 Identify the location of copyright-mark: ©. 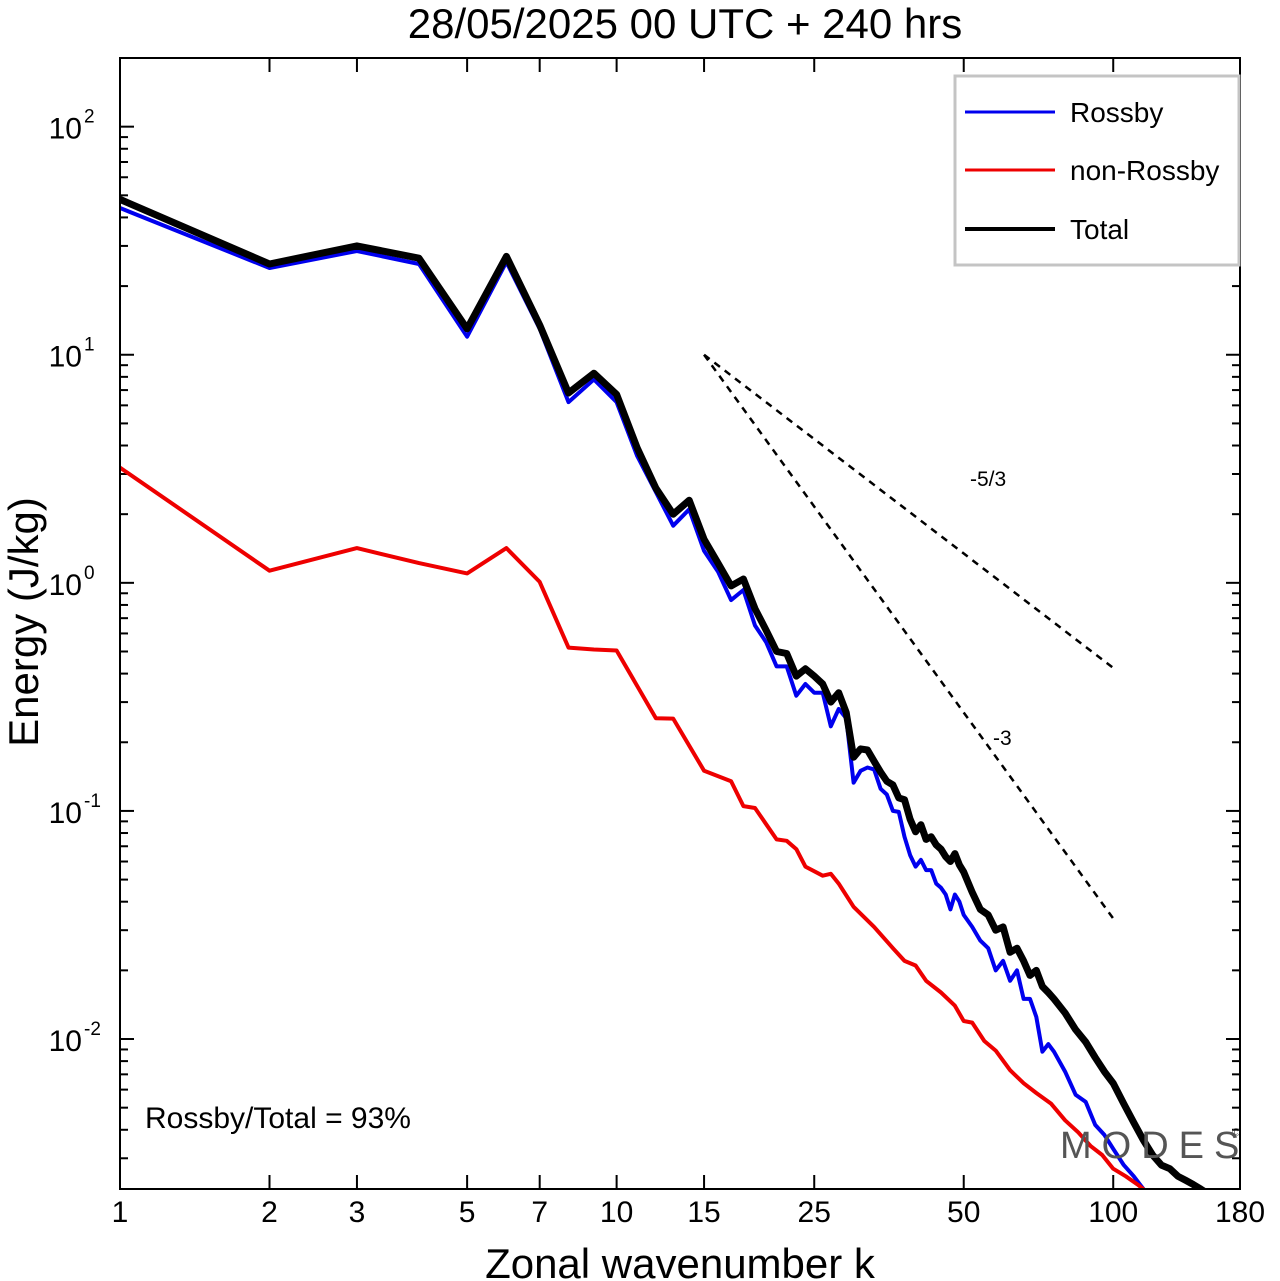
(1236, 1133).